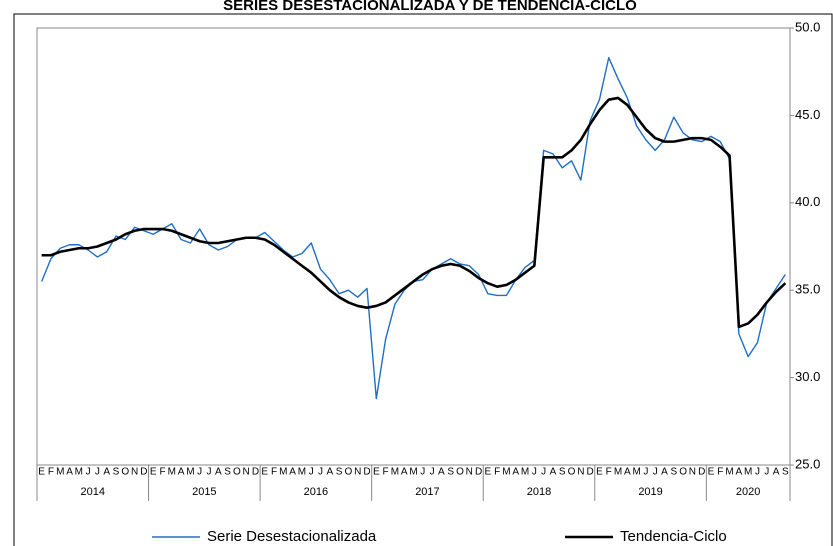 The width and height of the screenshot is (833, 546). Describe the element at coordinates (807, 463) in the screenshot. I see `y-tick-label: 25.0` at that location.